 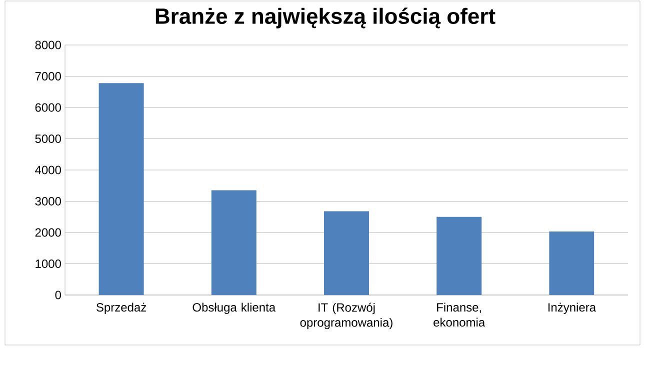 I want to click on chart-title: Branże z największą ilością ofert, so click(x=326, y=18).